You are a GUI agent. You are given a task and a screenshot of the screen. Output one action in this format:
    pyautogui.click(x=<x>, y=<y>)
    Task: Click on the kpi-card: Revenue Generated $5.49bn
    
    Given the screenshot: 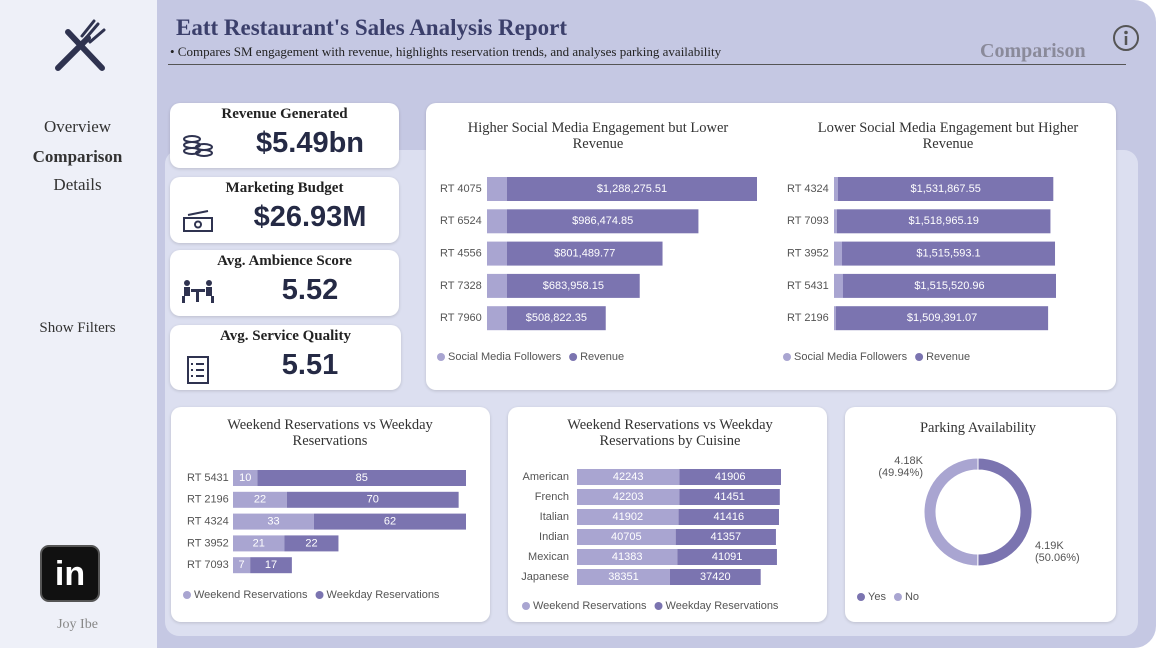 What is the action you would take?
    pyautogui.click(x=284, y=135)
    